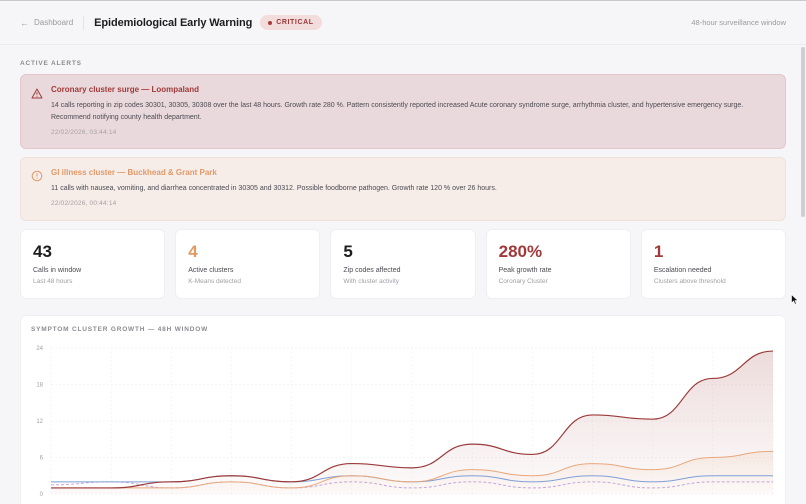  I want to click on stat-sub: Coronary Cluster, so click(523, 281).